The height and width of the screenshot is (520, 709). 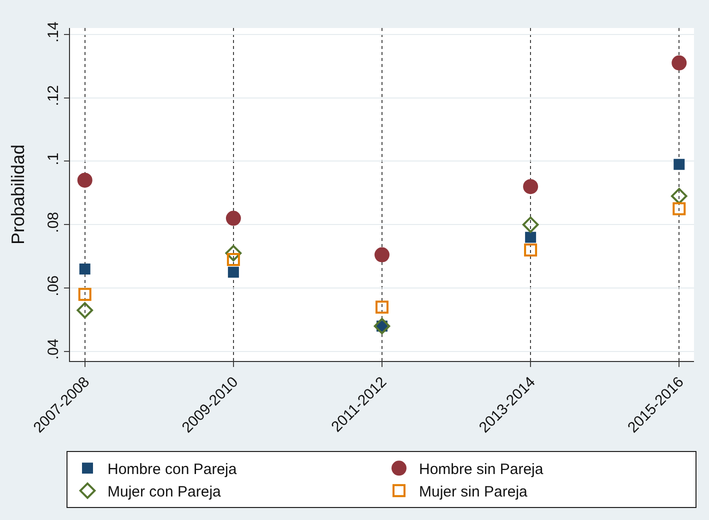 What do you see at coordinates (53, 349) in the screenshot?
I see `y-tick-label: .04` at bounding box center [53, 349].